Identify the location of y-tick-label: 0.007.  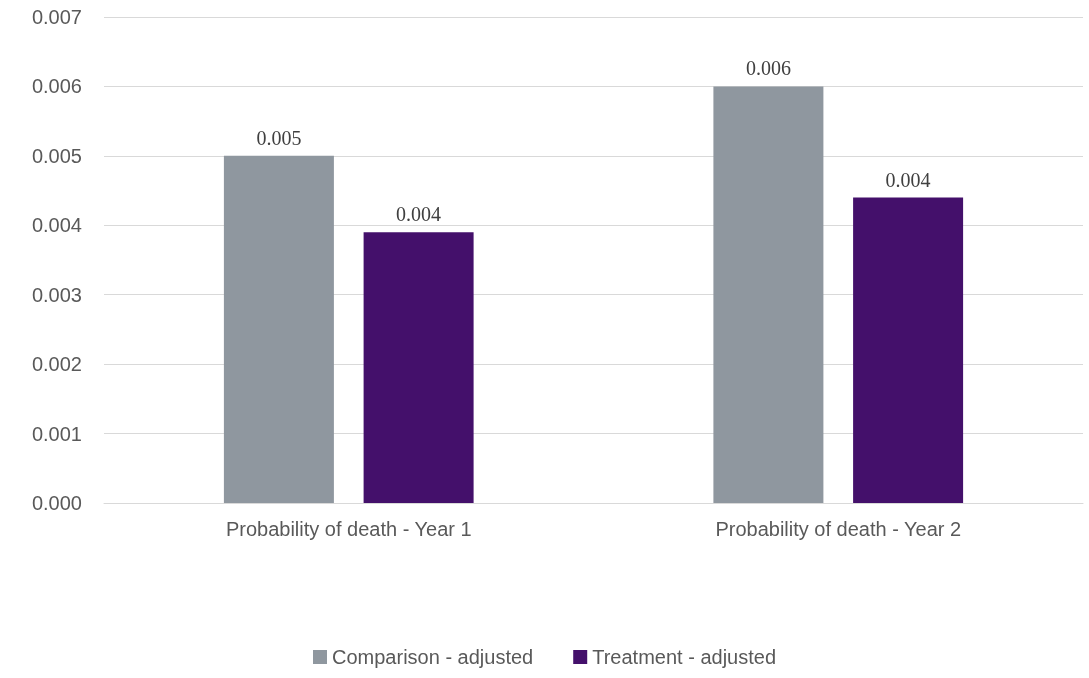
(56, 17).